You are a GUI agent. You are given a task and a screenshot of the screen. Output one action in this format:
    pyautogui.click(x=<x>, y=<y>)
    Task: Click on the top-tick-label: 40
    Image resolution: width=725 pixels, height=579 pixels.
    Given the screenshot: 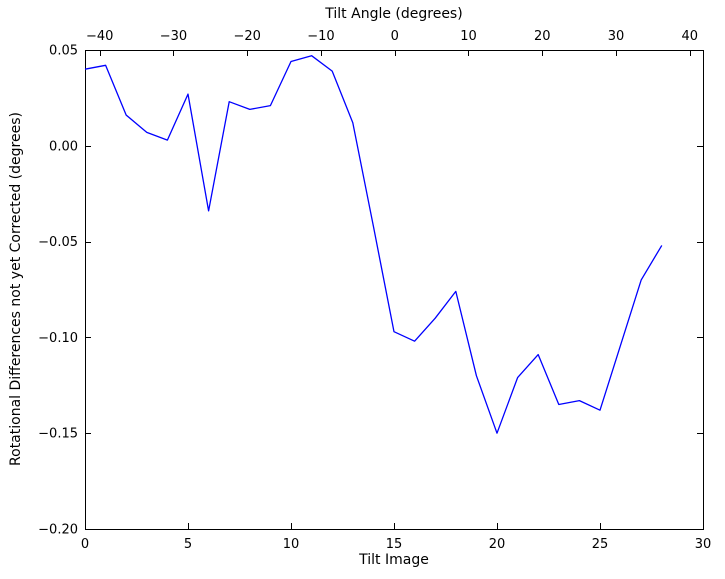 What is the action you would take?
    pyautogui.click(x=689, y=36)
    